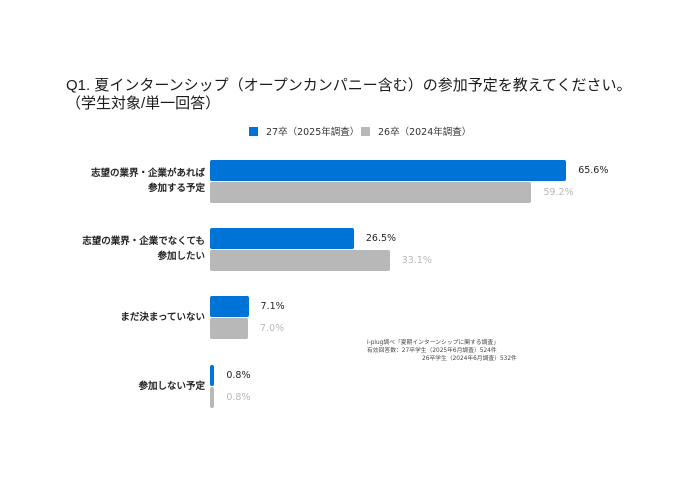 The height and width of the screenshot is (503, 698). What do you see at coordinates (143, 249) in the screenshot?
I see `category-label: 志望の業界・企業でなくても参加したい` at bounding box center [143, 249].